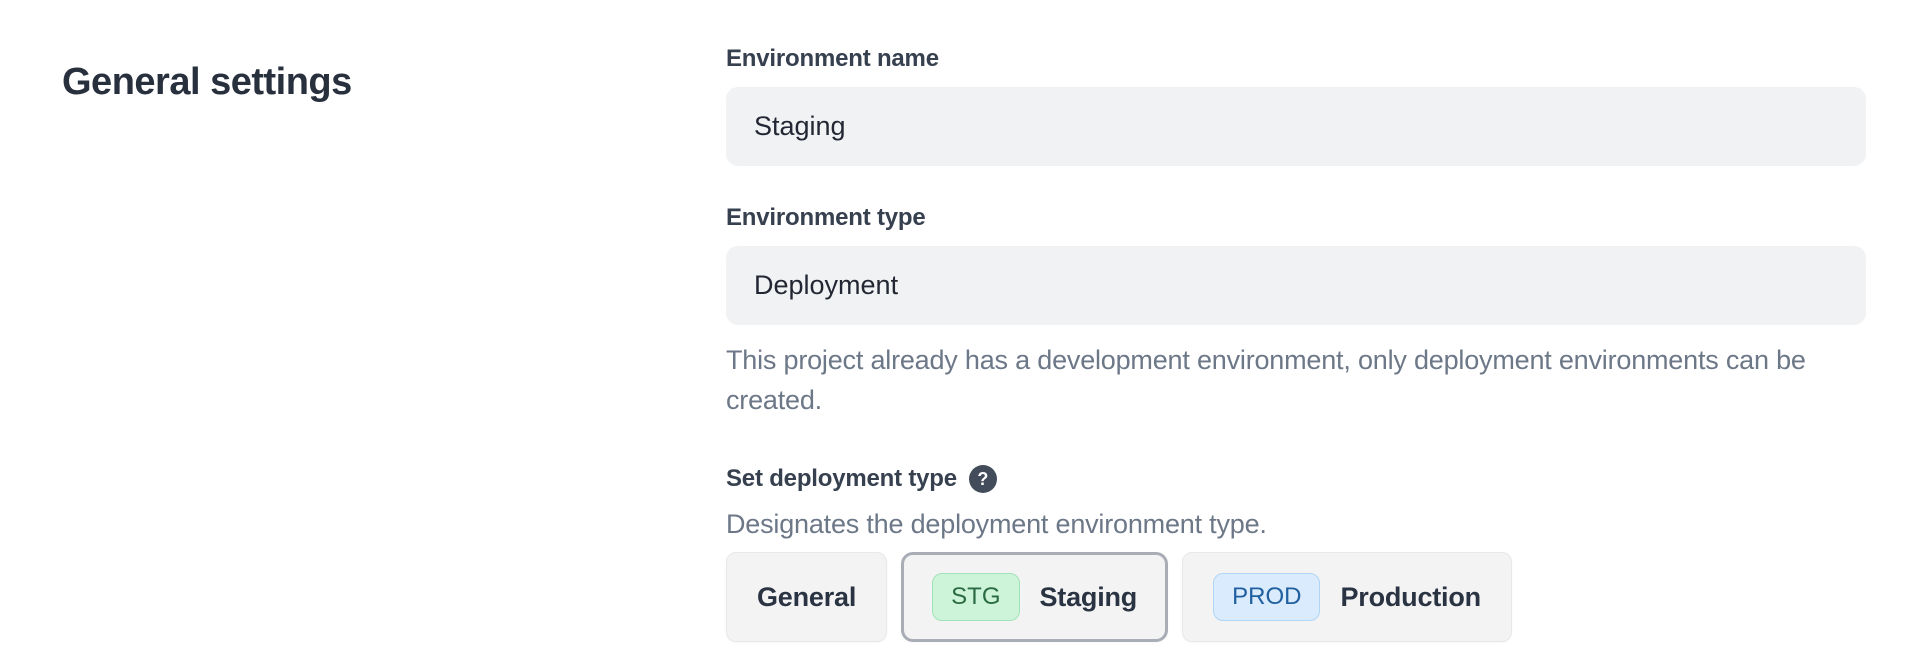  I want to click on deployment-type-label-row: Set deployment type ?, so click(1296, 479).